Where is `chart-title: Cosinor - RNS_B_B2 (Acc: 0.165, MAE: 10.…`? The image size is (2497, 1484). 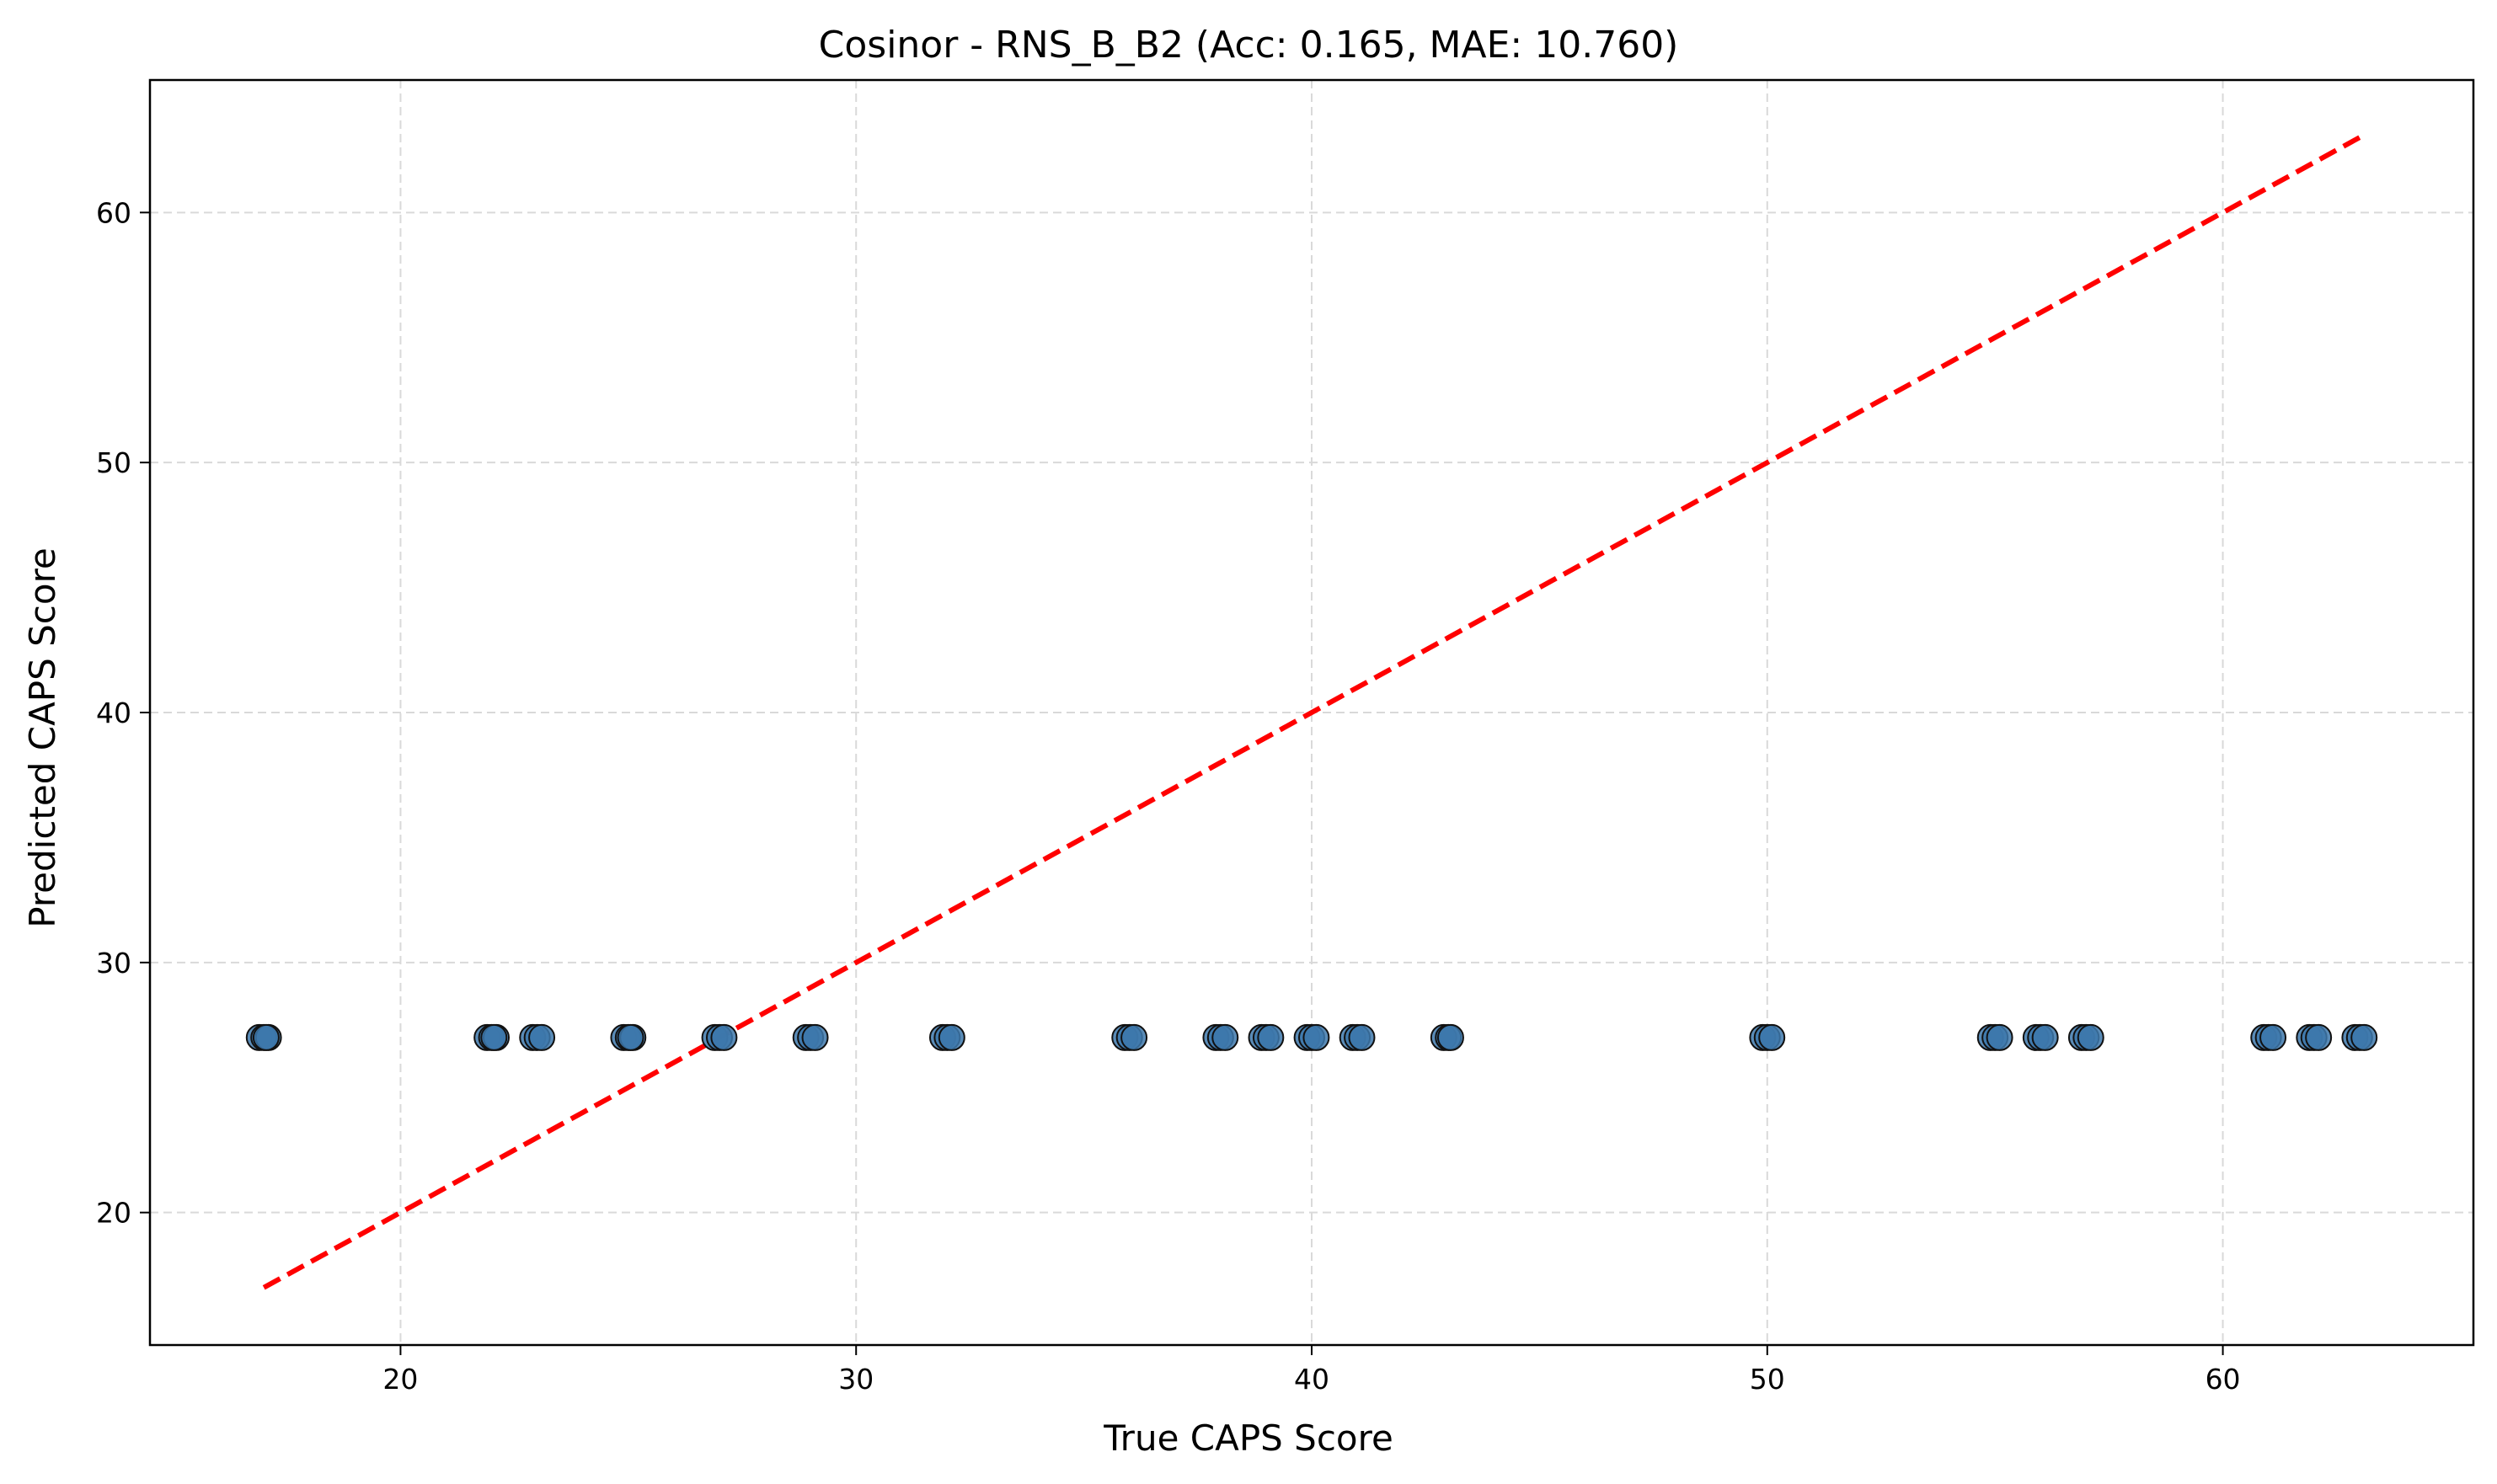 chart-title: Cosinor - RNS_B_B2 (Acc: 0.165, MAE: 10.… is located at coordinates (1249, 46).